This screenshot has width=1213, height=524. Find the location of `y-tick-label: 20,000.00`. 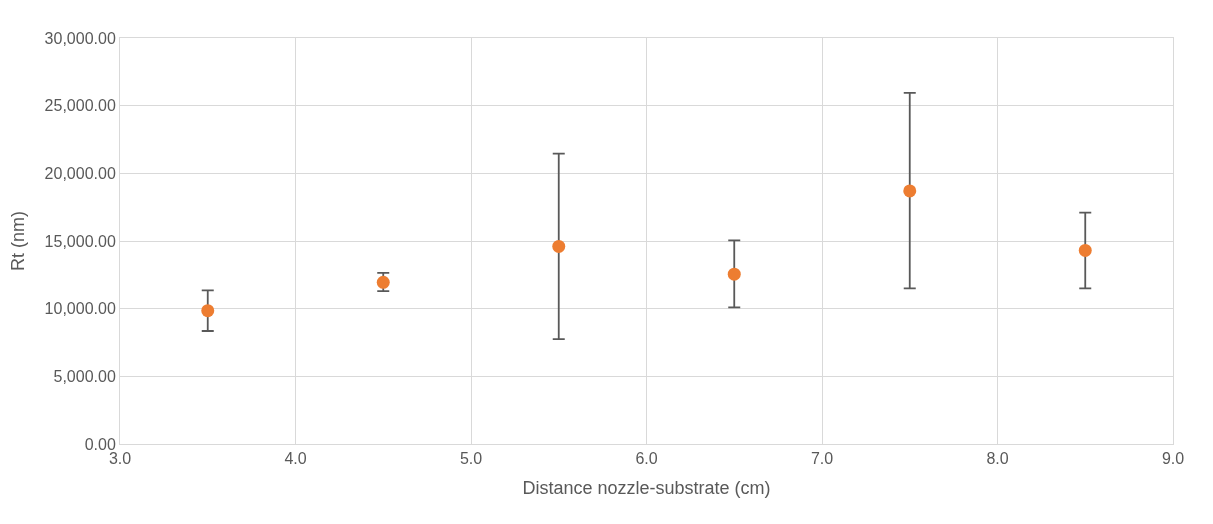

y-tick-label: 20,000.00 is located at coordinates (80, 173).